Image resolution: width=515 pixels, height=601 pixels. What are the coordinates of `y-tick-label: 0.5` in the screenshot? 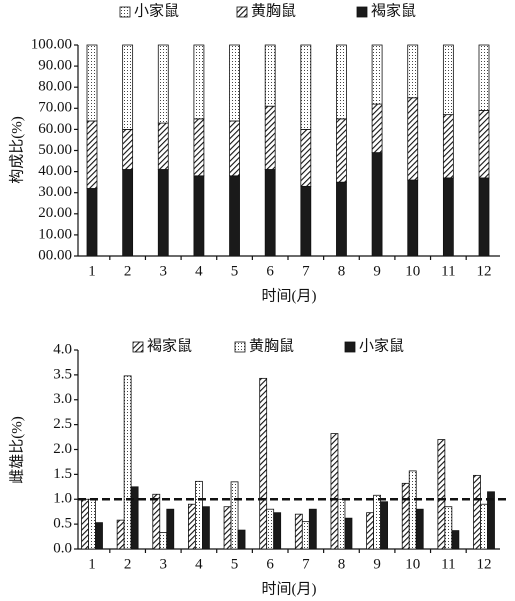 It's located at (62, 524).